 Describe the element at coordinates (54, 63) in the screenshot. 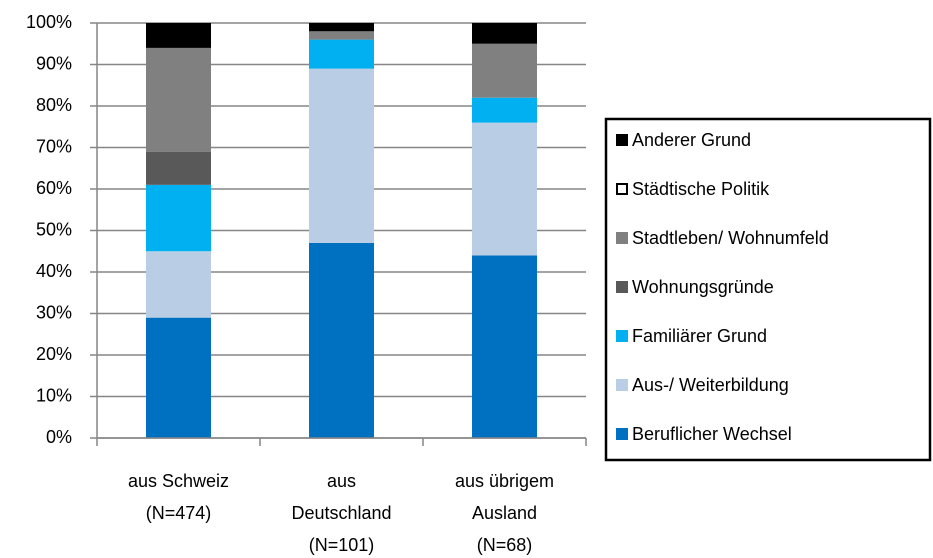

I see `y-tick-label: 90%` at that location.